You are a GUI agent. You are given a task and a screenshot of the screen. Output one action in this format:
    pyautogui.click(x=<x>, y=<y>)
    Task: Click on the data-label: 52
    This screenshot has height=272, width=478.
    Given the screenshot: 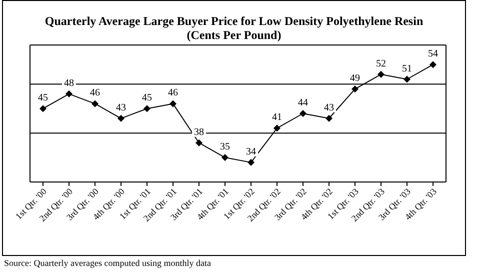 What is the action you would take?
    pyautogui.click(x=381, y=64)
    